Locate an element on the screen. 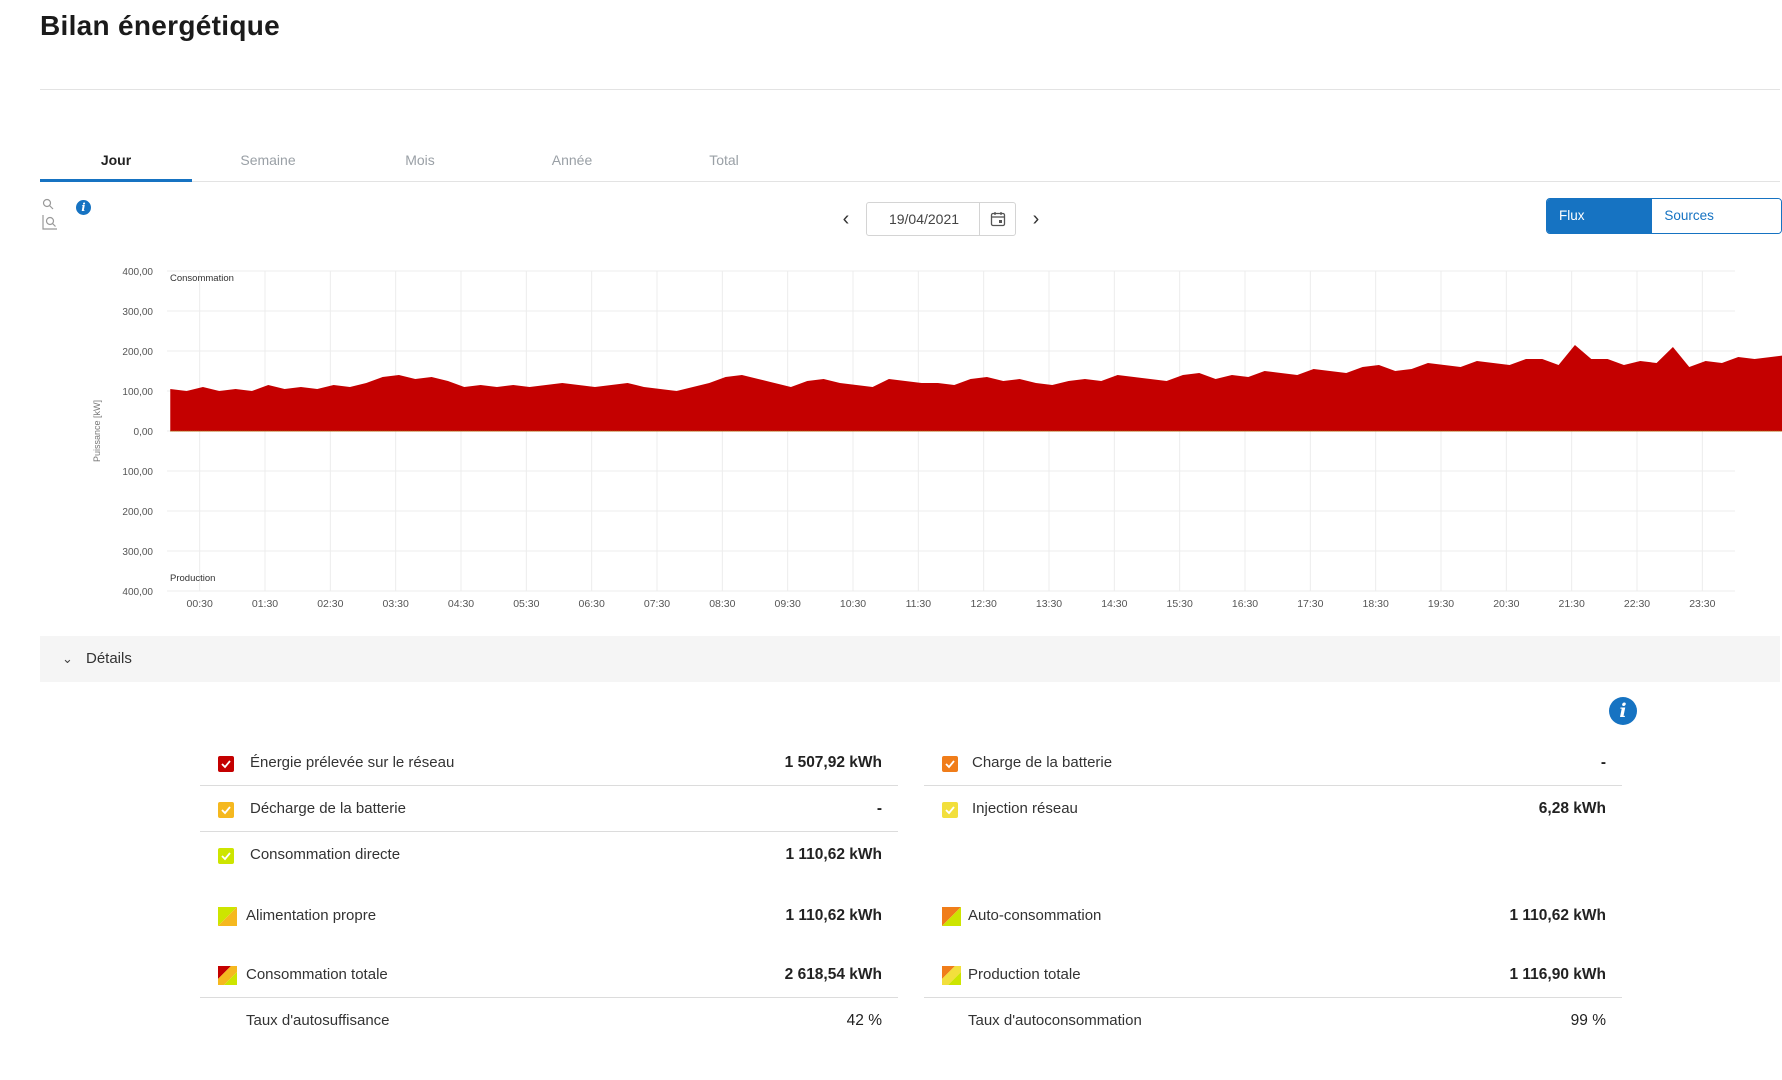  period-tabs: Jour Semaine Mois Année Total is located at coordinates (910, 160).